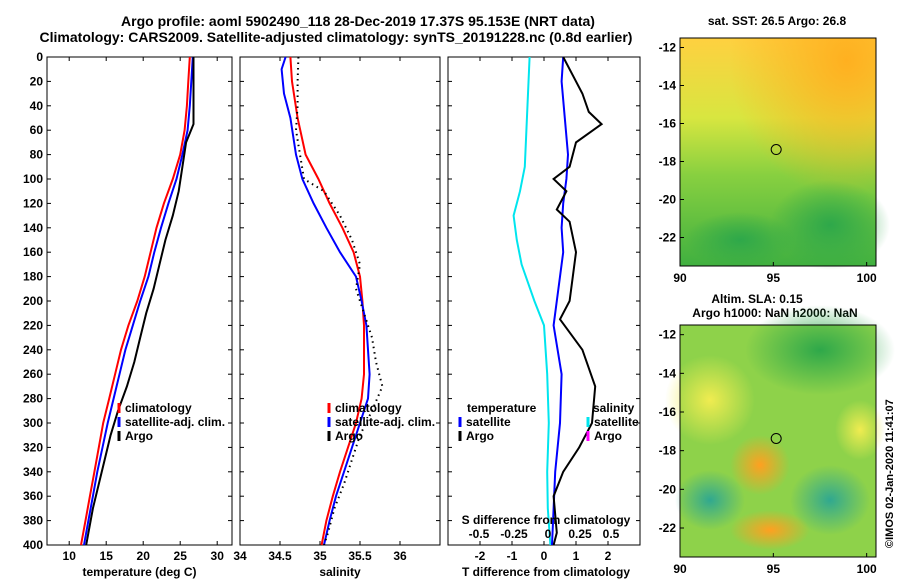 The width and height of the screenshot is (900, 580). Describe the element at coordinates (37, 130) in the screenshot. I see `y-tick-label: 60` at that location.